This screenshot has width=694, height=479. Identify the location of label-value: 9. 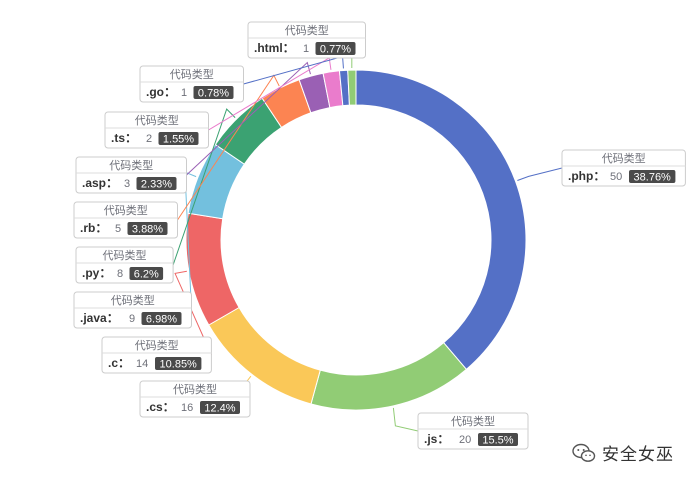
(132, 319).